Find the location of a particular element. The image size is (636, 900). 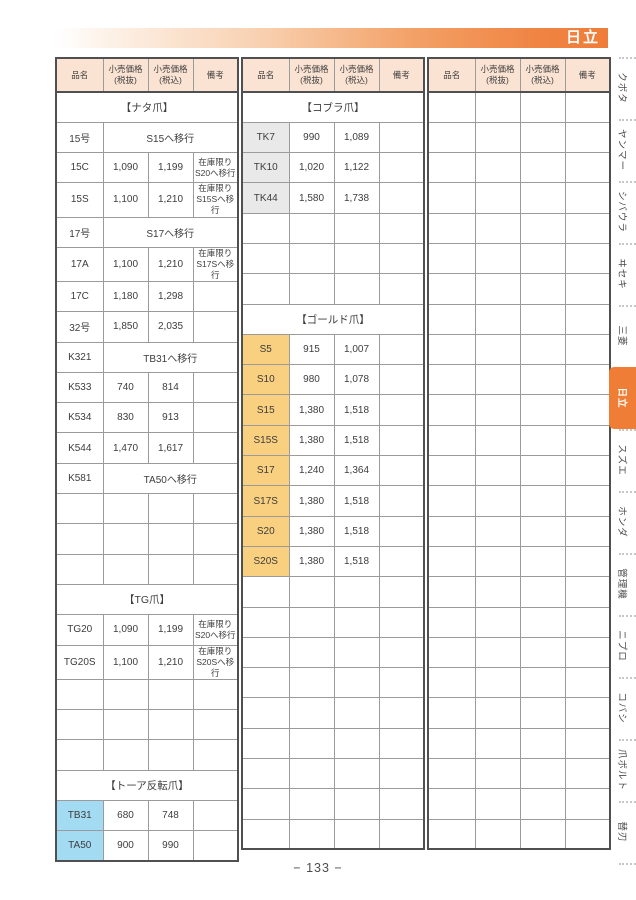

sidebar-tab-label: ヤンマー is located at coordinates (621, 150).